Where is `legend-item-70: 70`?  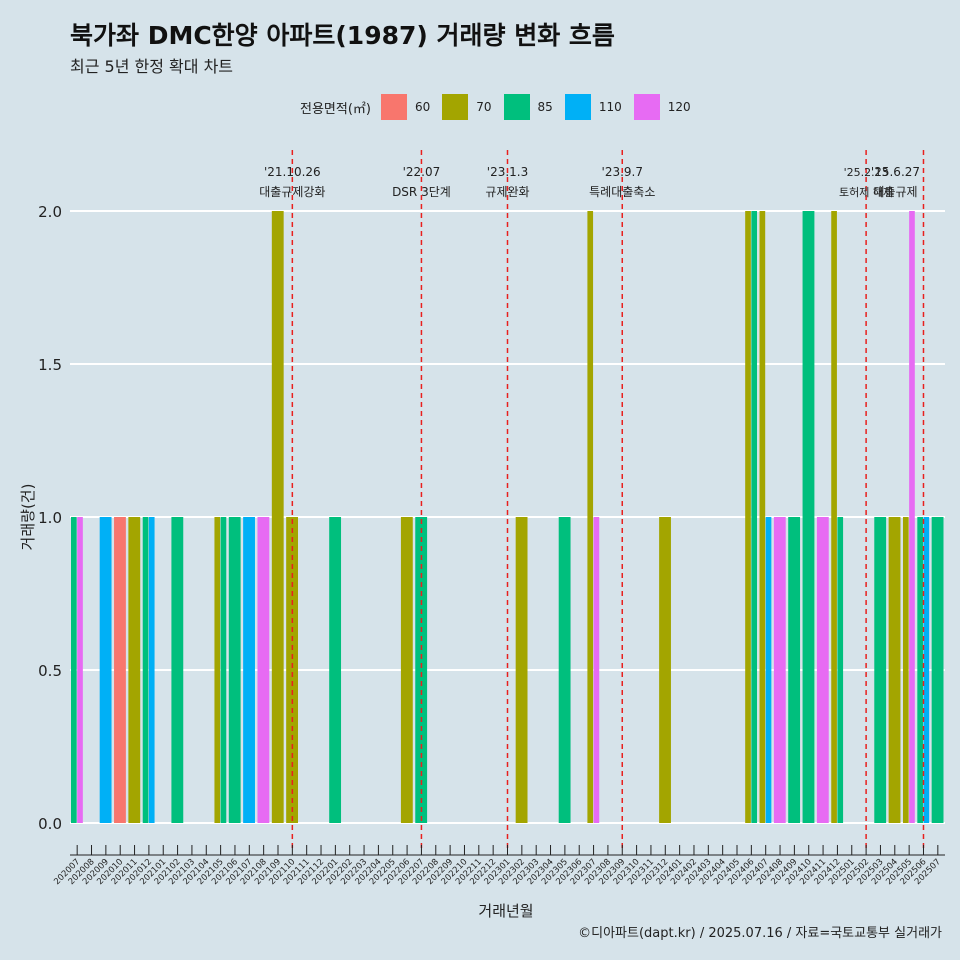 legend-item-70: 70 is located at coordinates (467, 107).